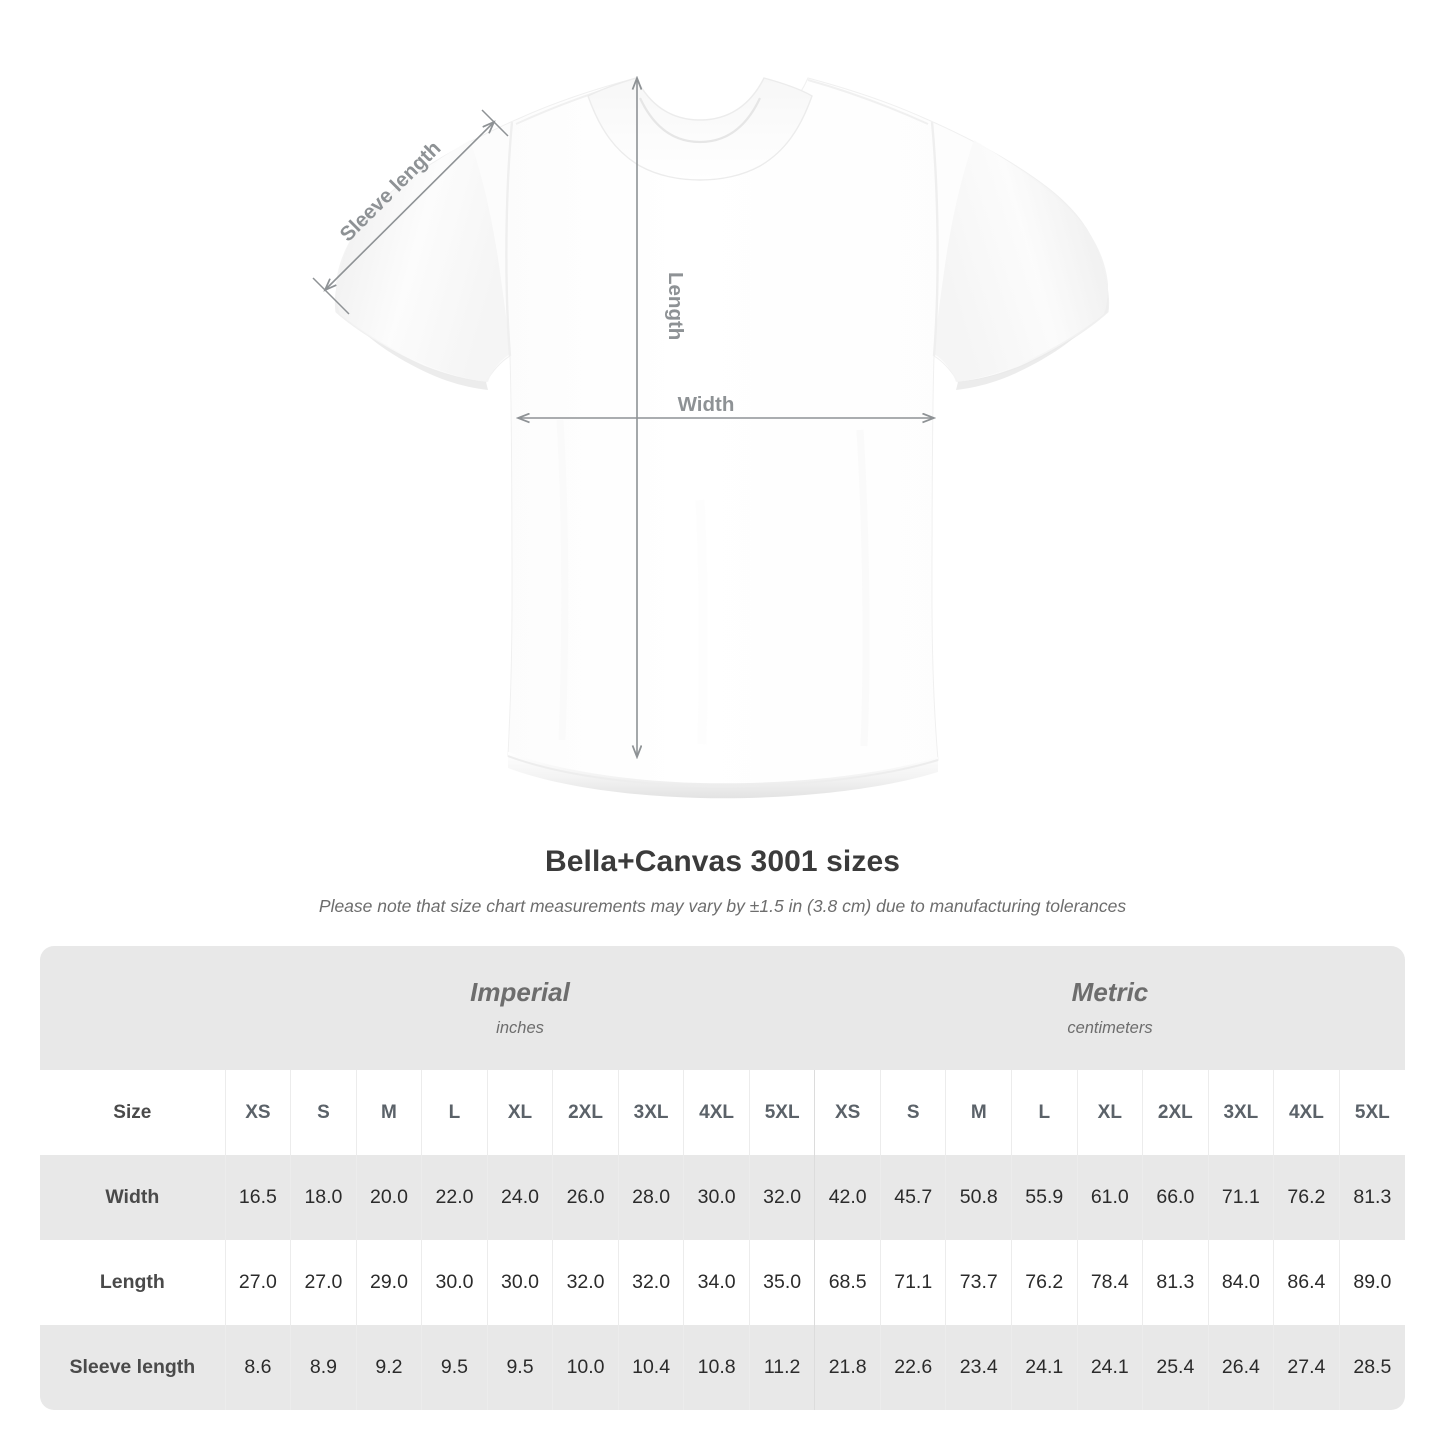 This screenshot has height=1445, width=1445. I want to click on row-label-length: Length, so click(133, 1282).